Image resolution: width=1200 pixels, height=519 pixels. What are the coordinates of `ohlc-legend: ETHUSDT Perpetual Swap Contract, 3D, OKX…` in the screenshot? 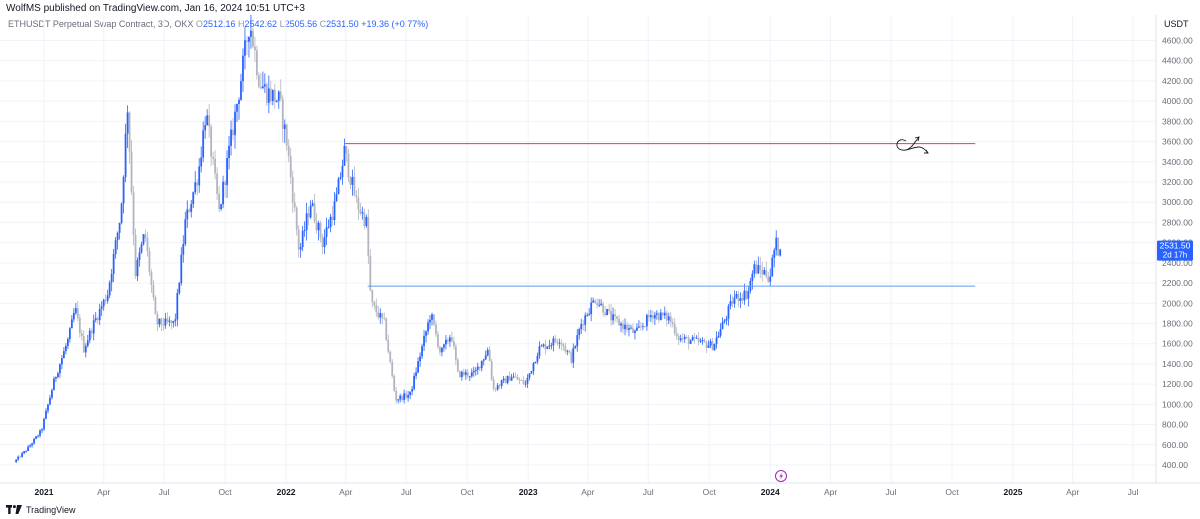 It's located at (218, 24).